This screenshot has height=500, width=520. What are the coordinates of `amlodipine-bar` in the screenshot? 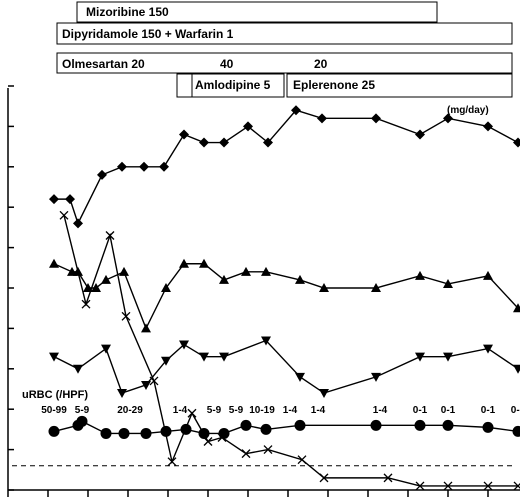 It's located at (238, 85).